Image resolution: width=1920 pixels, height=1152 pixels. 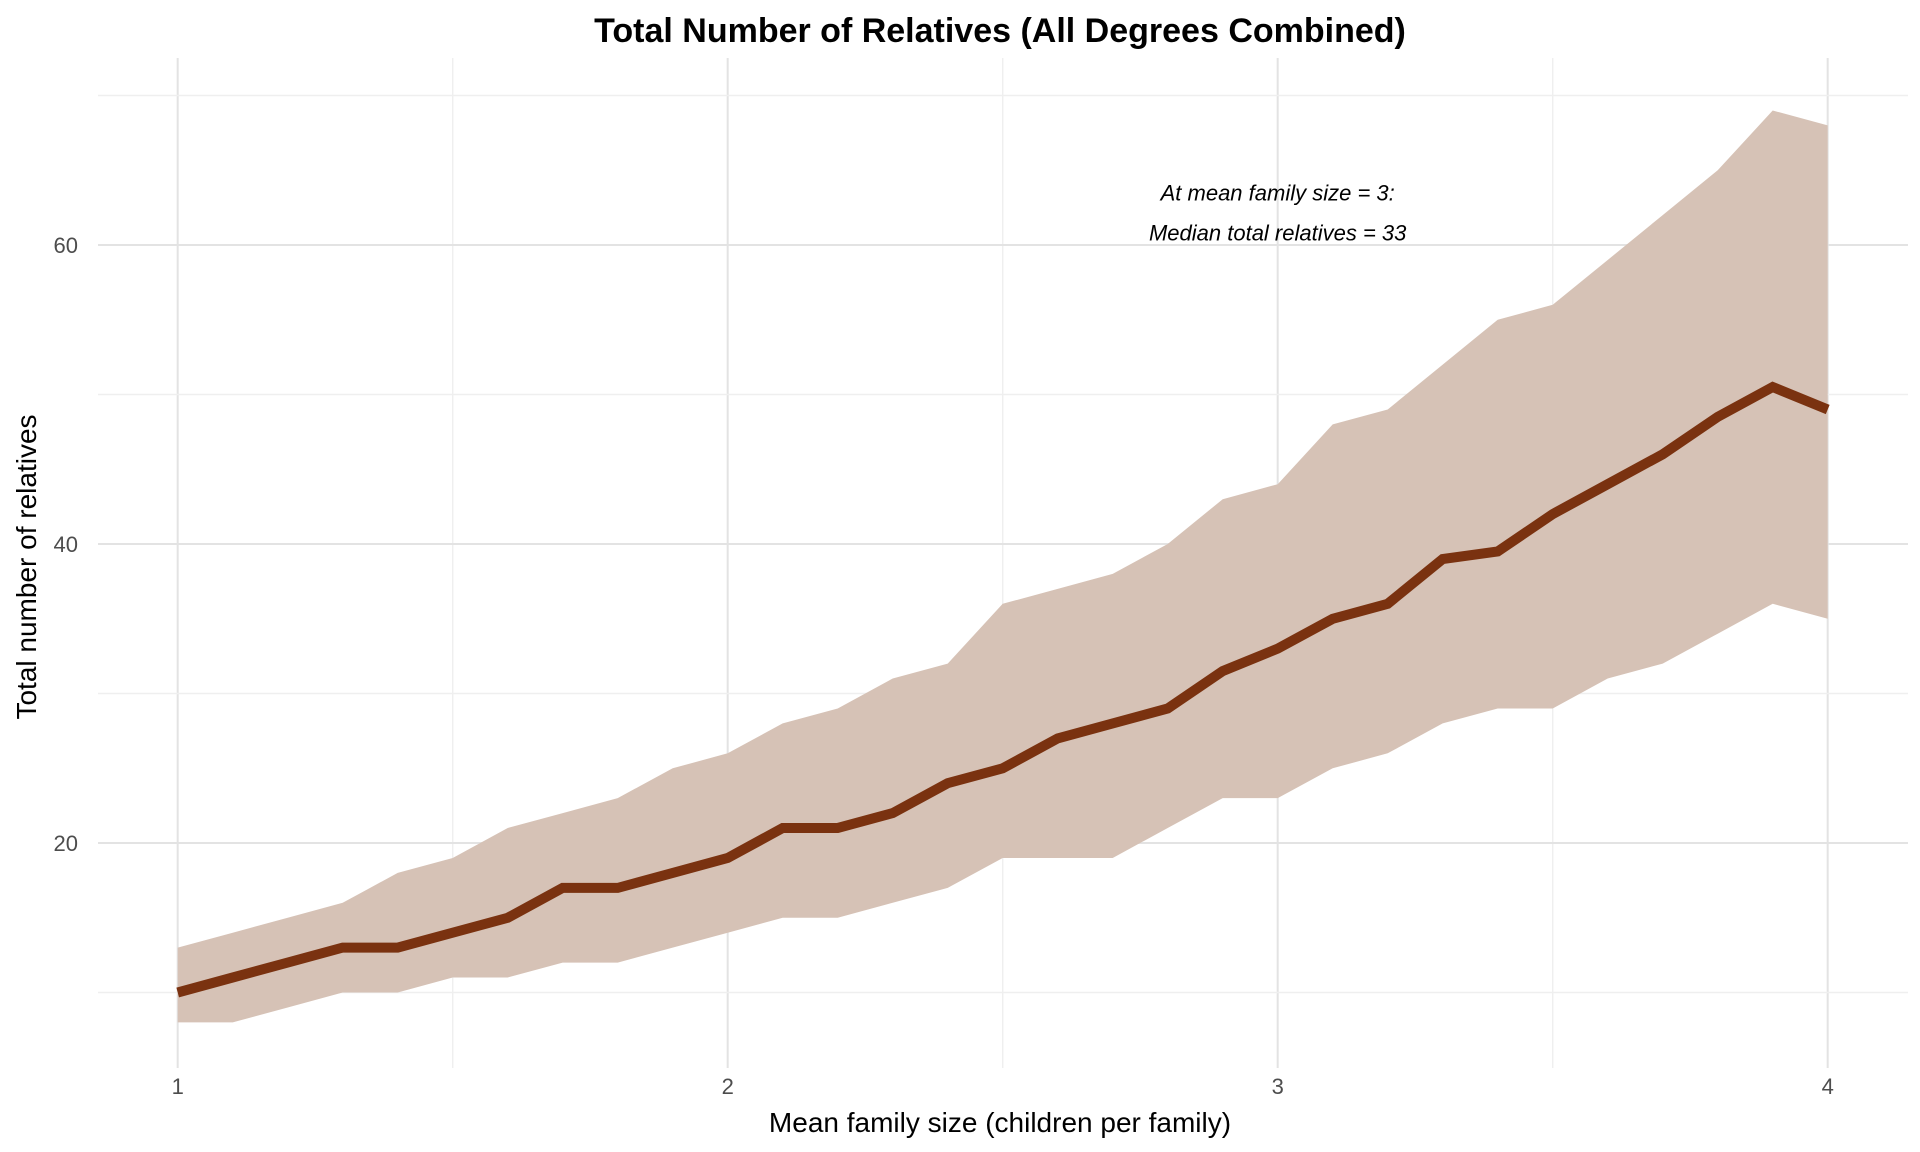 I want to click on y-tick-label: 60, so click(x=66, y=245).